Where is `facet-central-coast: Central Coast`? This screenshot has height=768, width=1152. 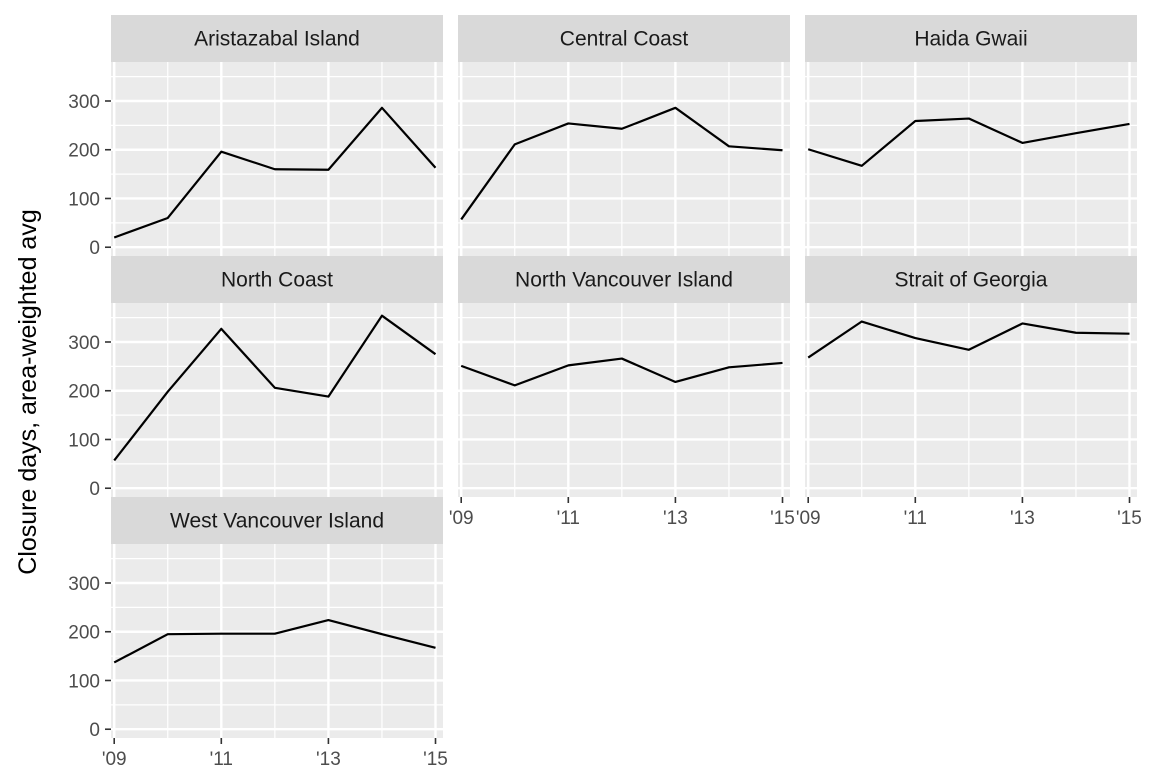
facet-central-coast: Central Coast is located at coordinates (624, 135).